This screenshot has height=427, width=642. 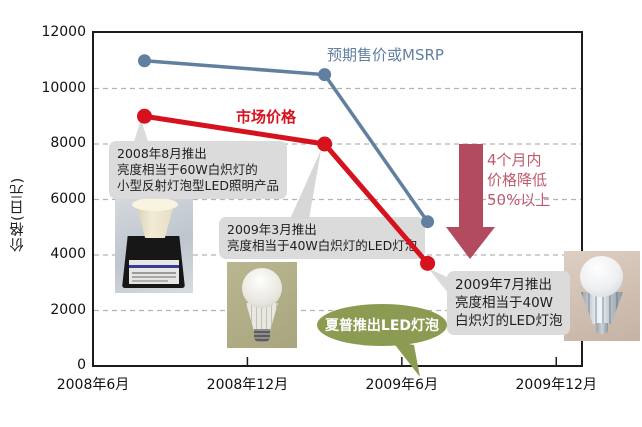 What do you see at coordinates (322, 238) in the screenshot?
I see `callout-2009-03-launch: 2009年3月推出 亮度相当于40W白炽灯的LED灯泡` at bounding box center [322, 238].